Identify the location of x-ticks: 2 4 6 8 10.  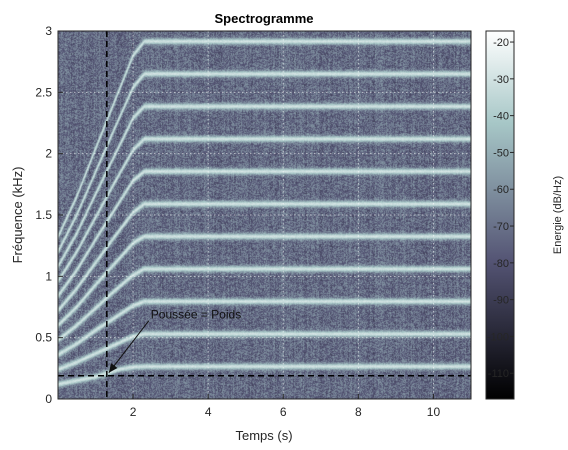
(285, 406).